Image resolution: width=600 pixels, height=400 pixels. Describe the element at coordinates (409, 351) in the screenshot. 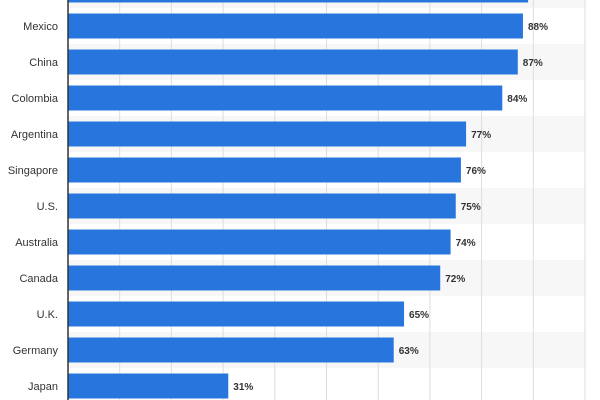

I see `value-label: 63%` at that location.